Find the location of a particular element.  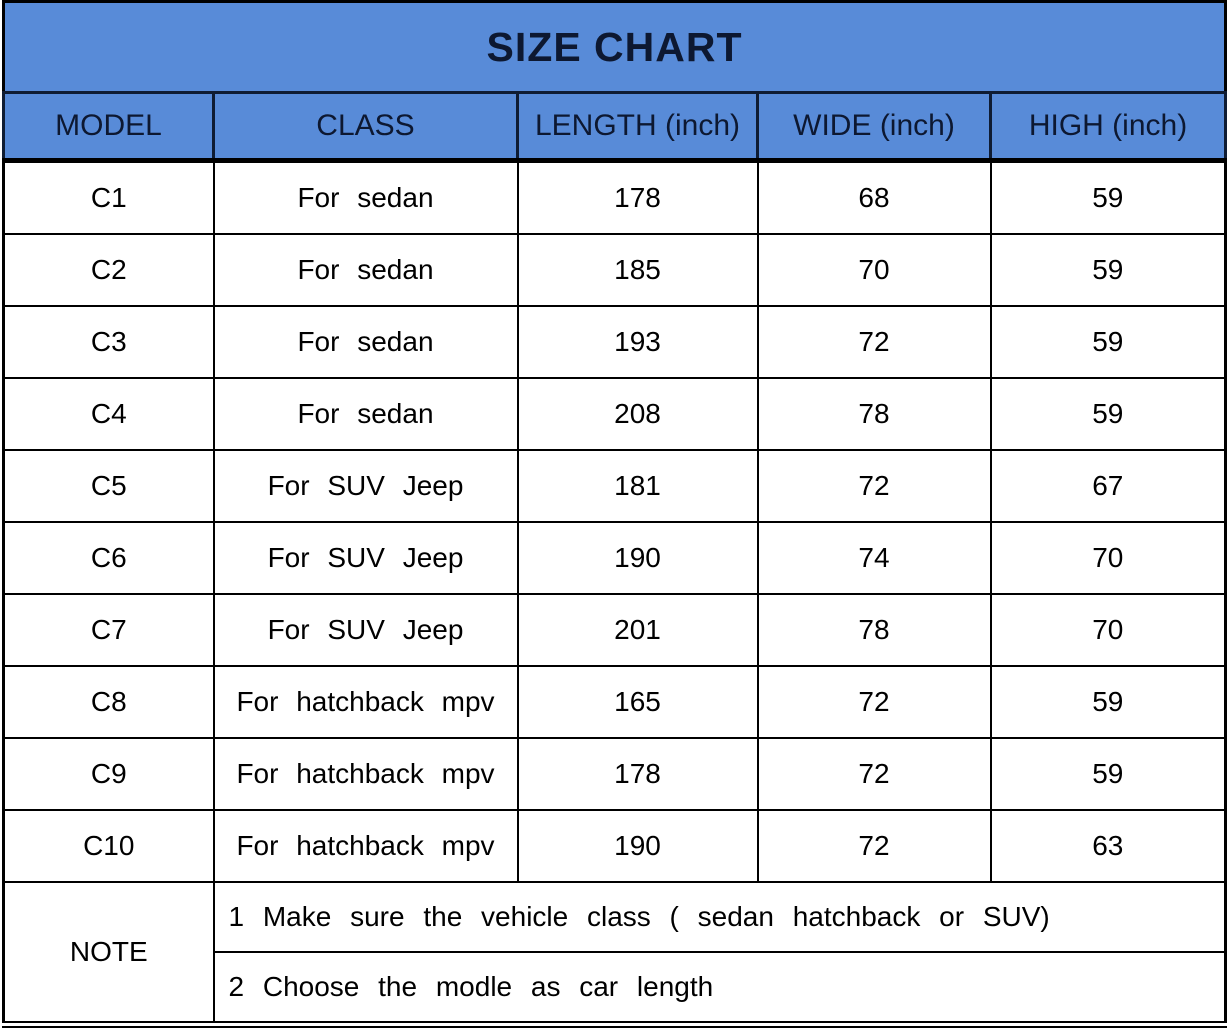

column-header-class: CLASS is located at coordinates (365, 127).